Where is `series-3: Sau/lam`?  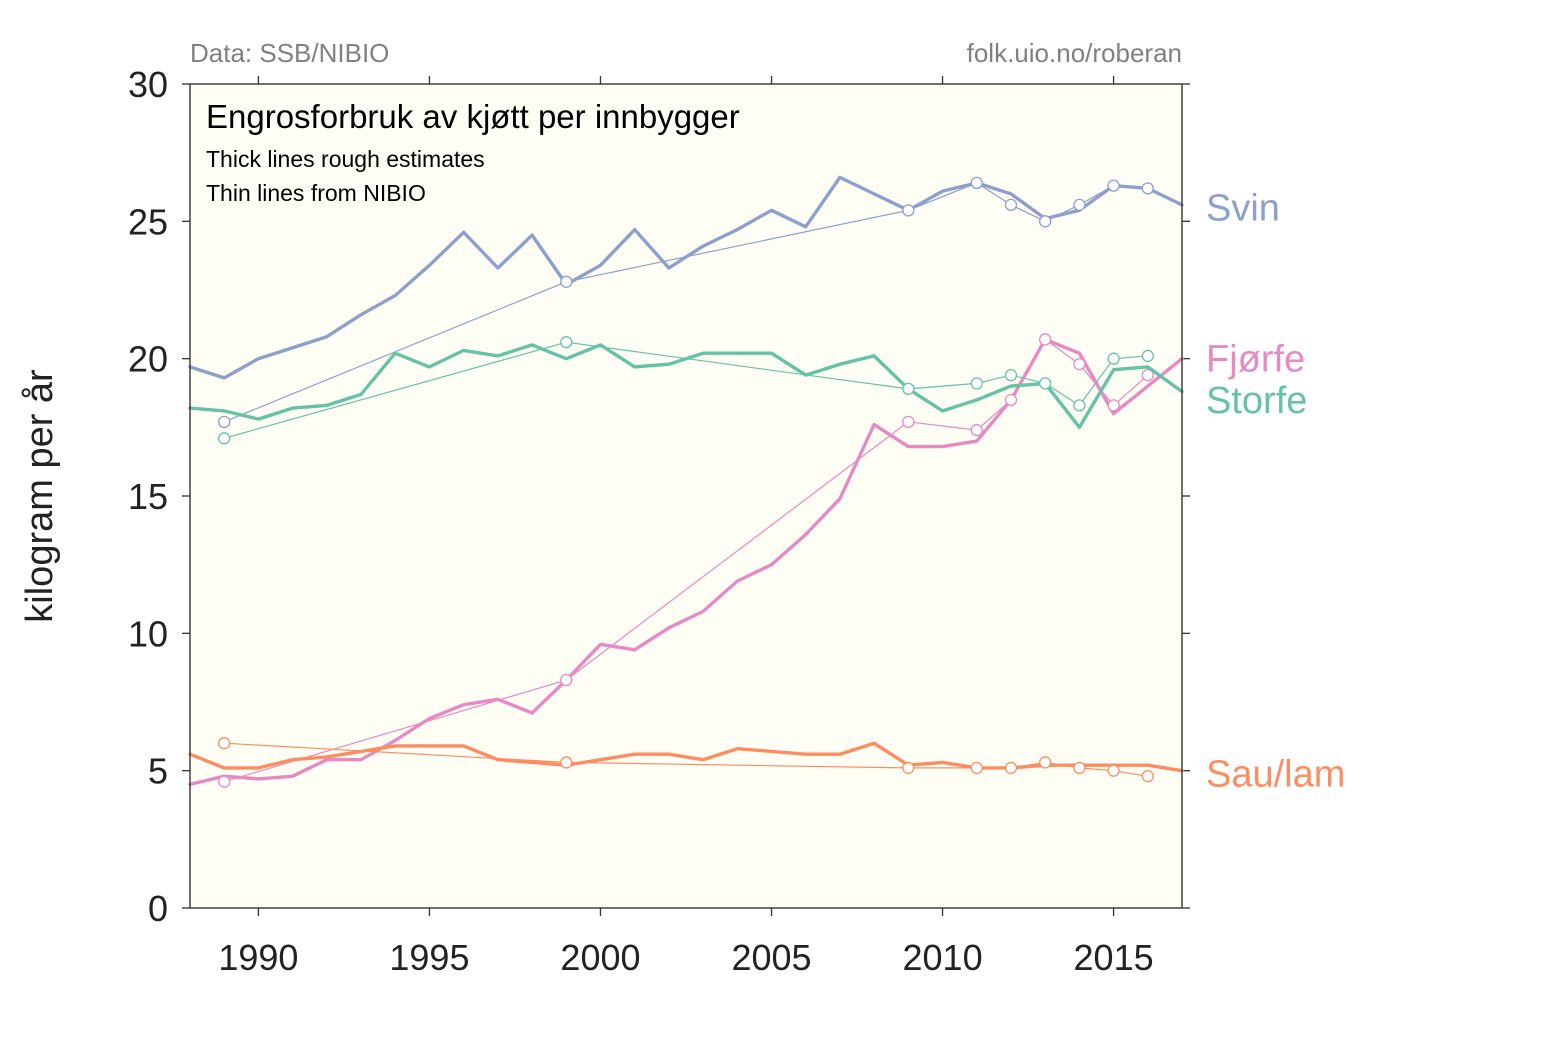 series-3: Sau/lam is located at coordinates (766, 766).